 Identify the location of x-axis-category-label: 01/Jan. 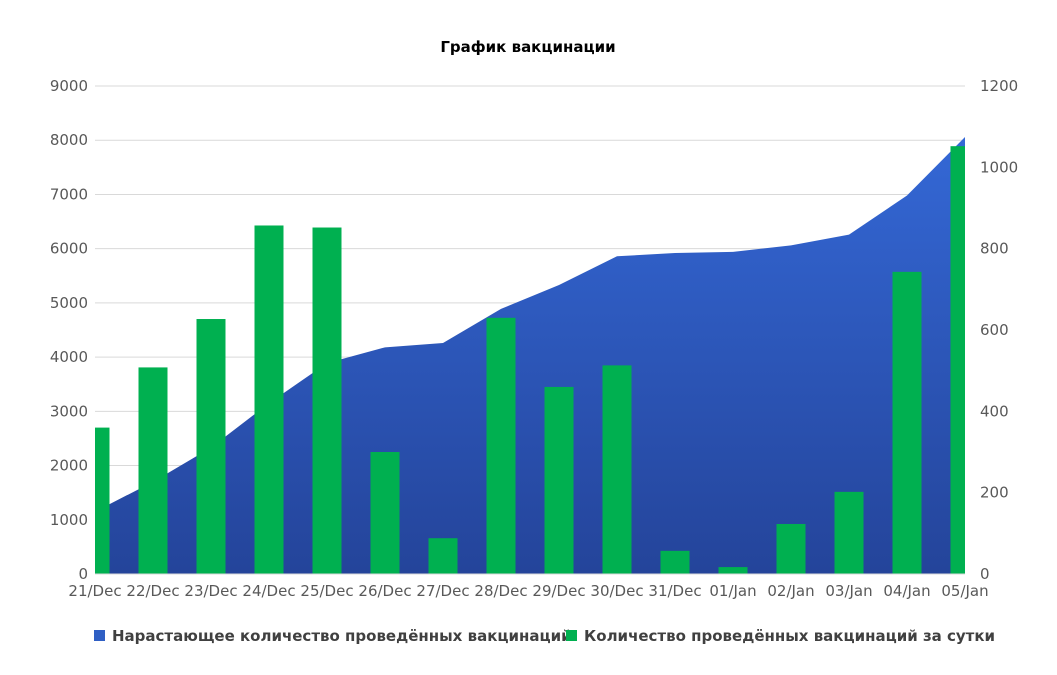
(732, 591).